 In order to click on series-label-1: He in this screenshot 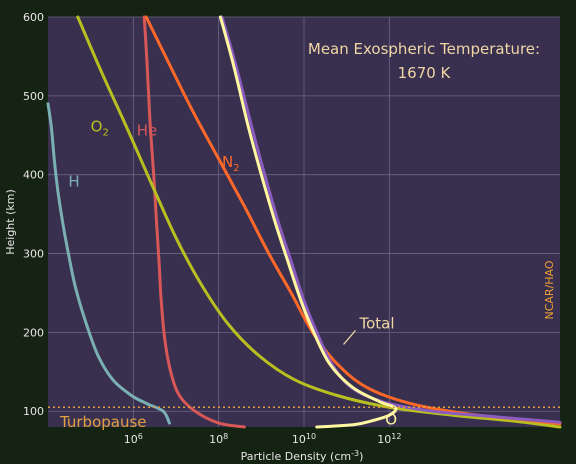, I will do `click(147, 130)`.